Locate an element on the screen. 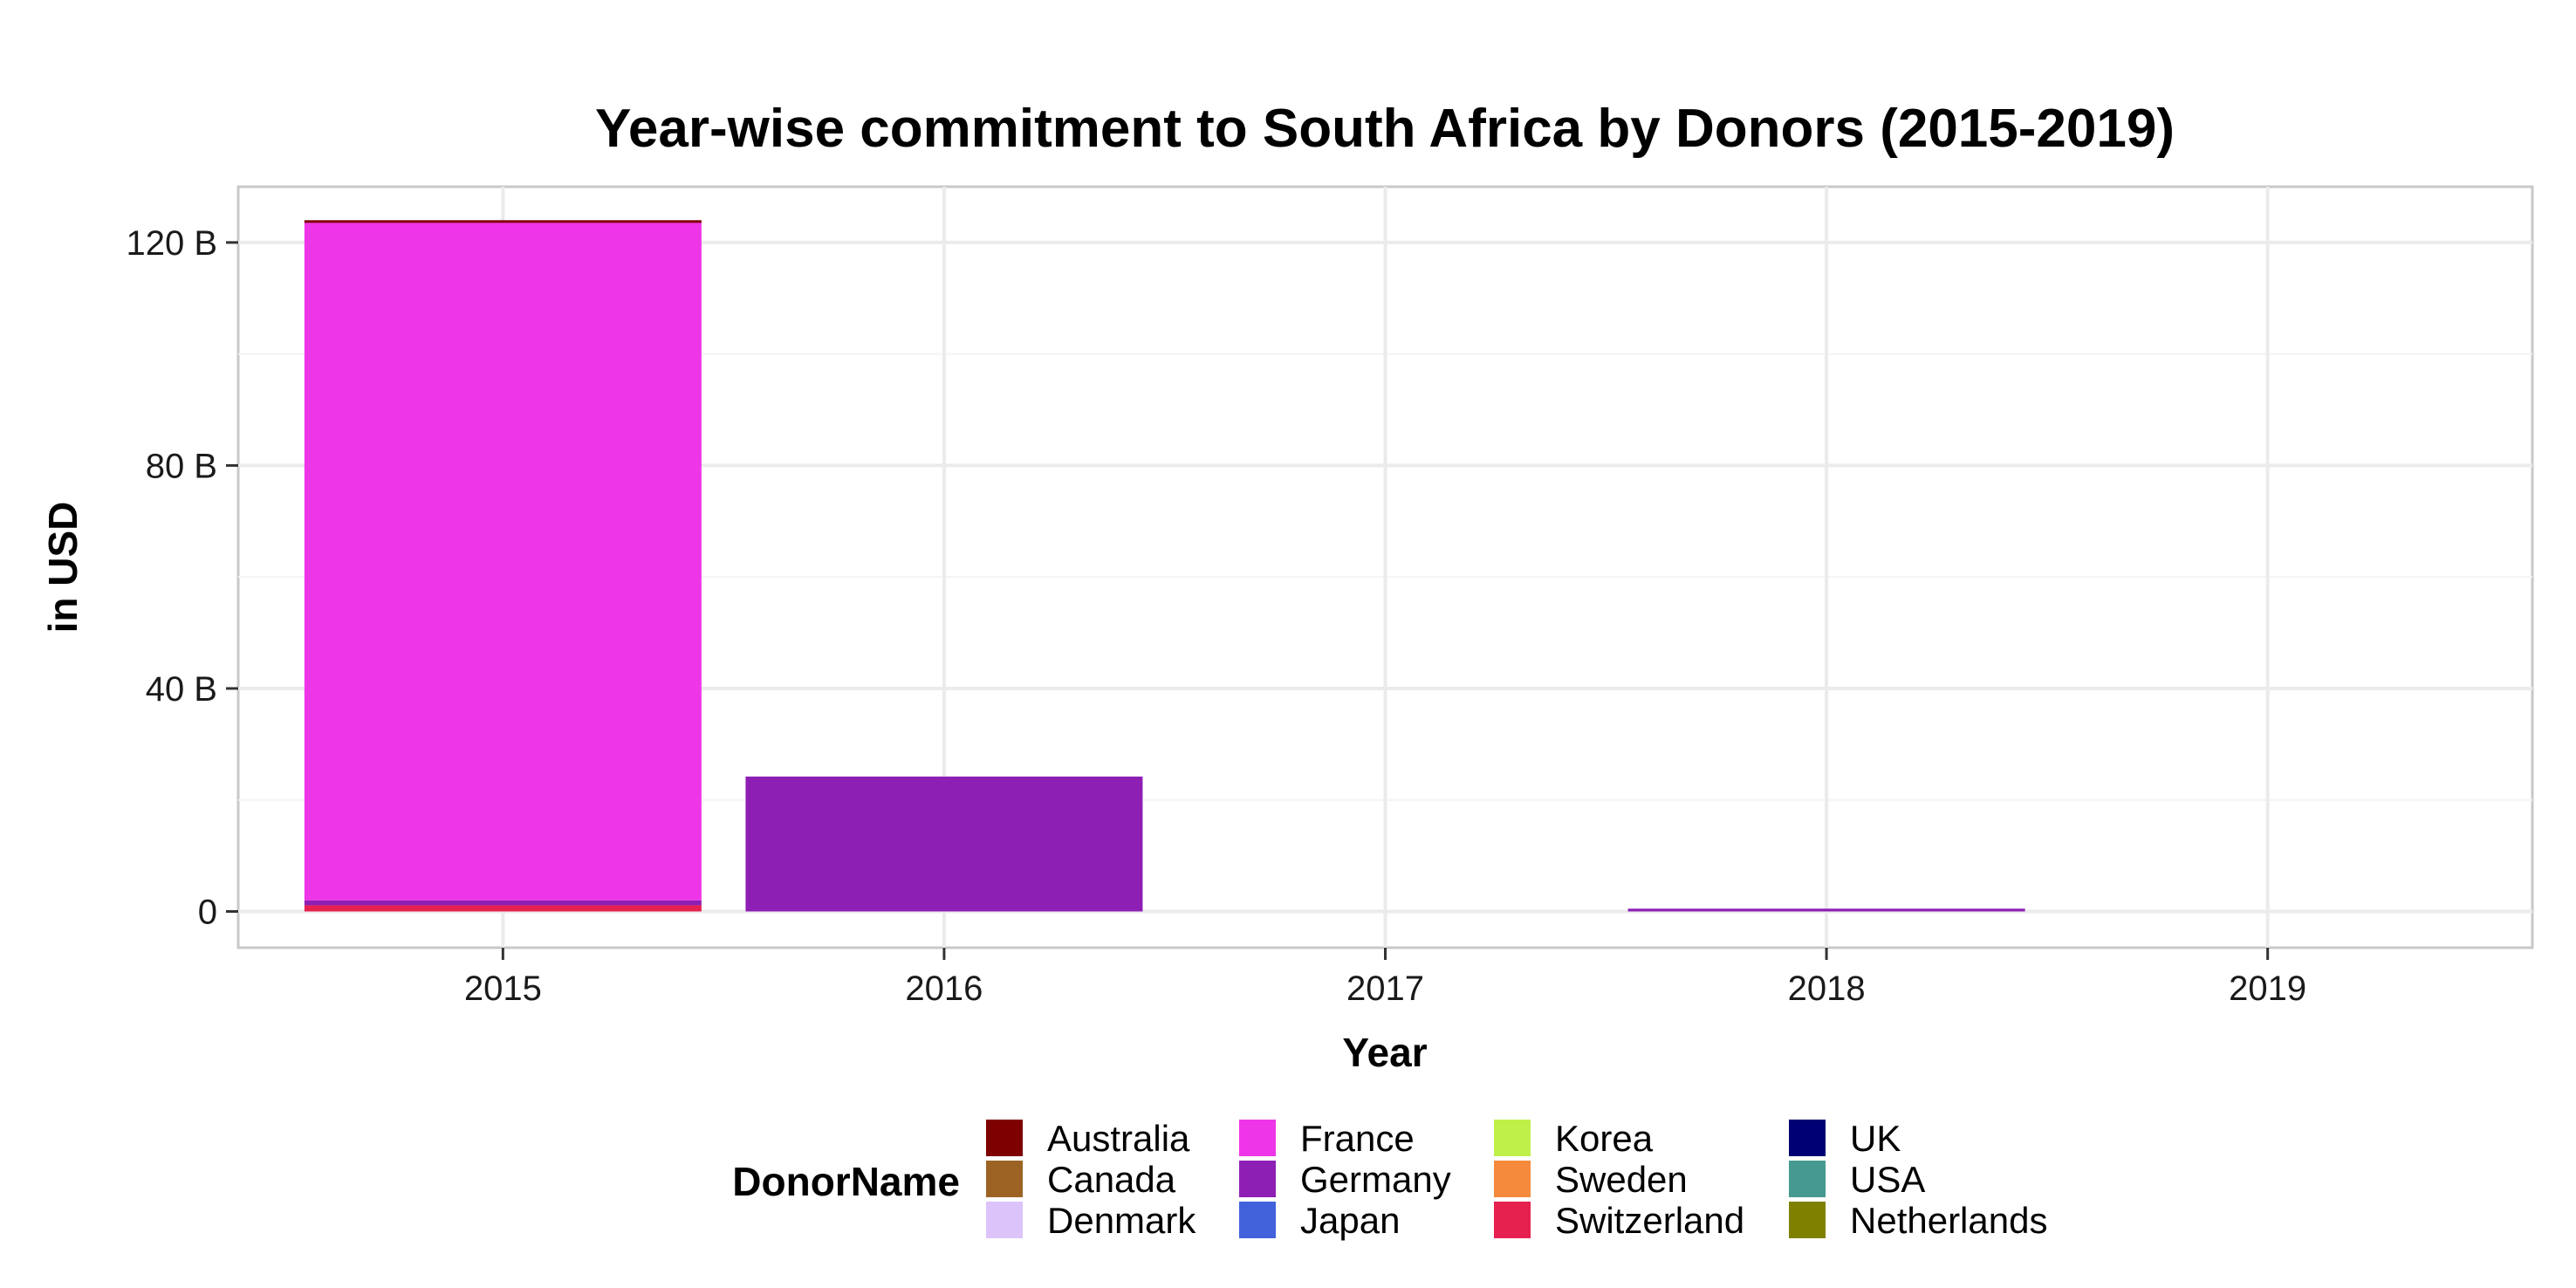 This screenshot has width=2576, height=1288. x-tick-label: 2016 is located at coordinates (944, 989).